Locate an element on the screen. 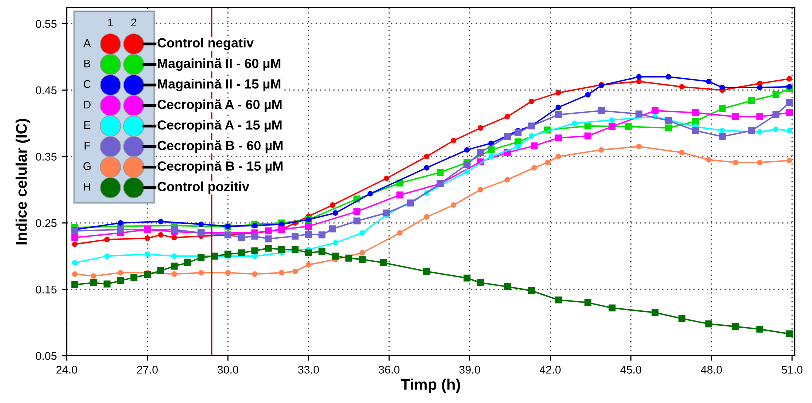 This screenshot has height=403, width=812. legend-label: Cecropină A - 60 µM is located at coordinates (220, 106).